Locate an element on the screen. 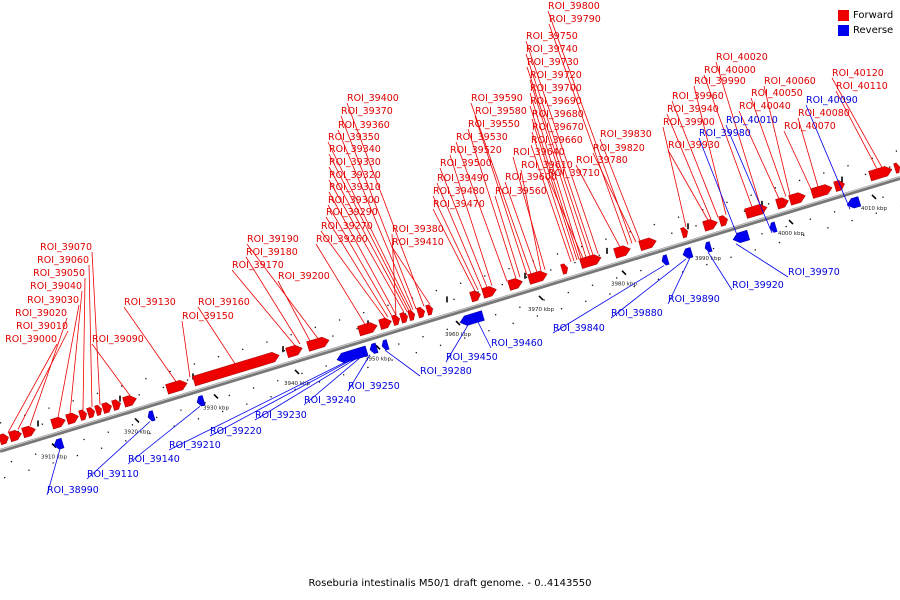  reverse-gene-label: ROI_39460 is located at coordinates (517, 343).